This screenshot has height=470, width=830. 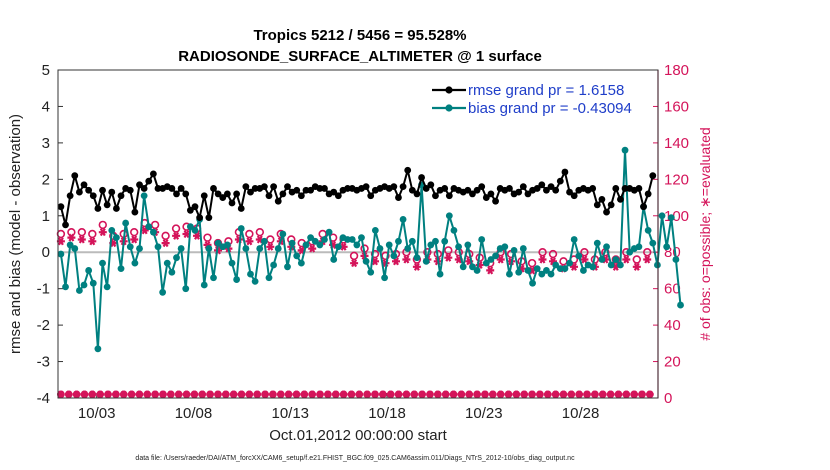 I want to click on y-tick-label: 4, so click(x=46, y=106).